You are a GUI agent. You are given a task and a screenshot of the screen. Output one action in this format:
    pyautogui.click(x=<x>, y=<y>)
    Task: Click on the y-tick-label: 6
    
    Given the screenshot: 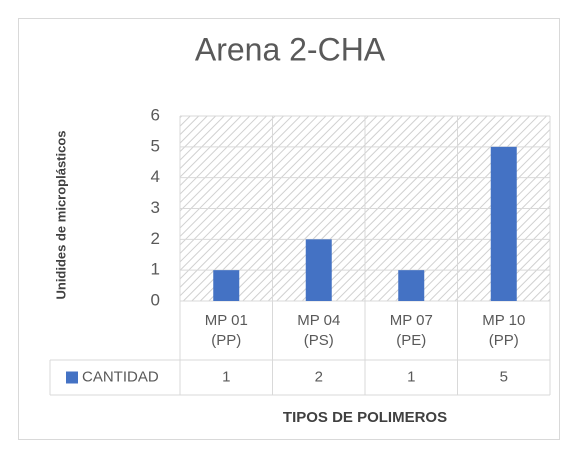 What is the action you would take?
    pyautogui.click(x=155, y=114)
    